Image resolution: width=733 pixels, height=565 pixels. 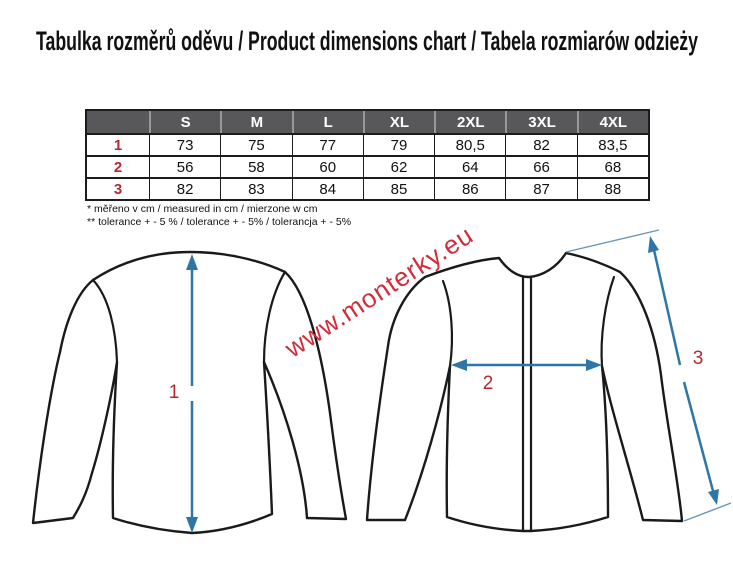 What do you see at coordinates (447, 323) in the screenshot?
I see `jacket-front-left-armhole-seam` at bounding box center [447, 323].